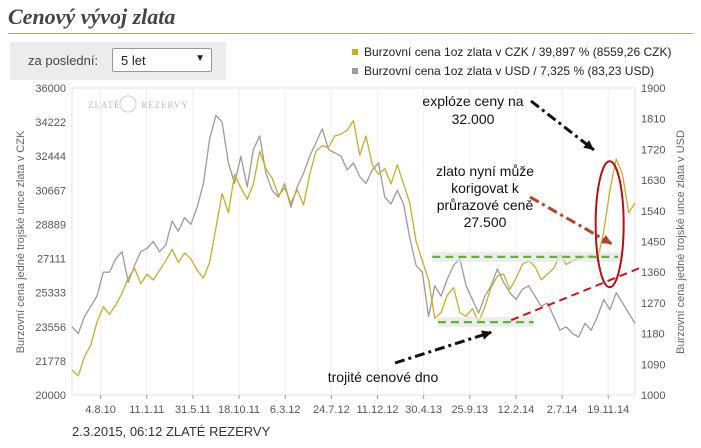 This screenshot has width=701, height=448. What do you see at coordinates (146, 410) in the screenshot?
I see `x-tick-label: 11.1.11` at bounding box center [146, 410].